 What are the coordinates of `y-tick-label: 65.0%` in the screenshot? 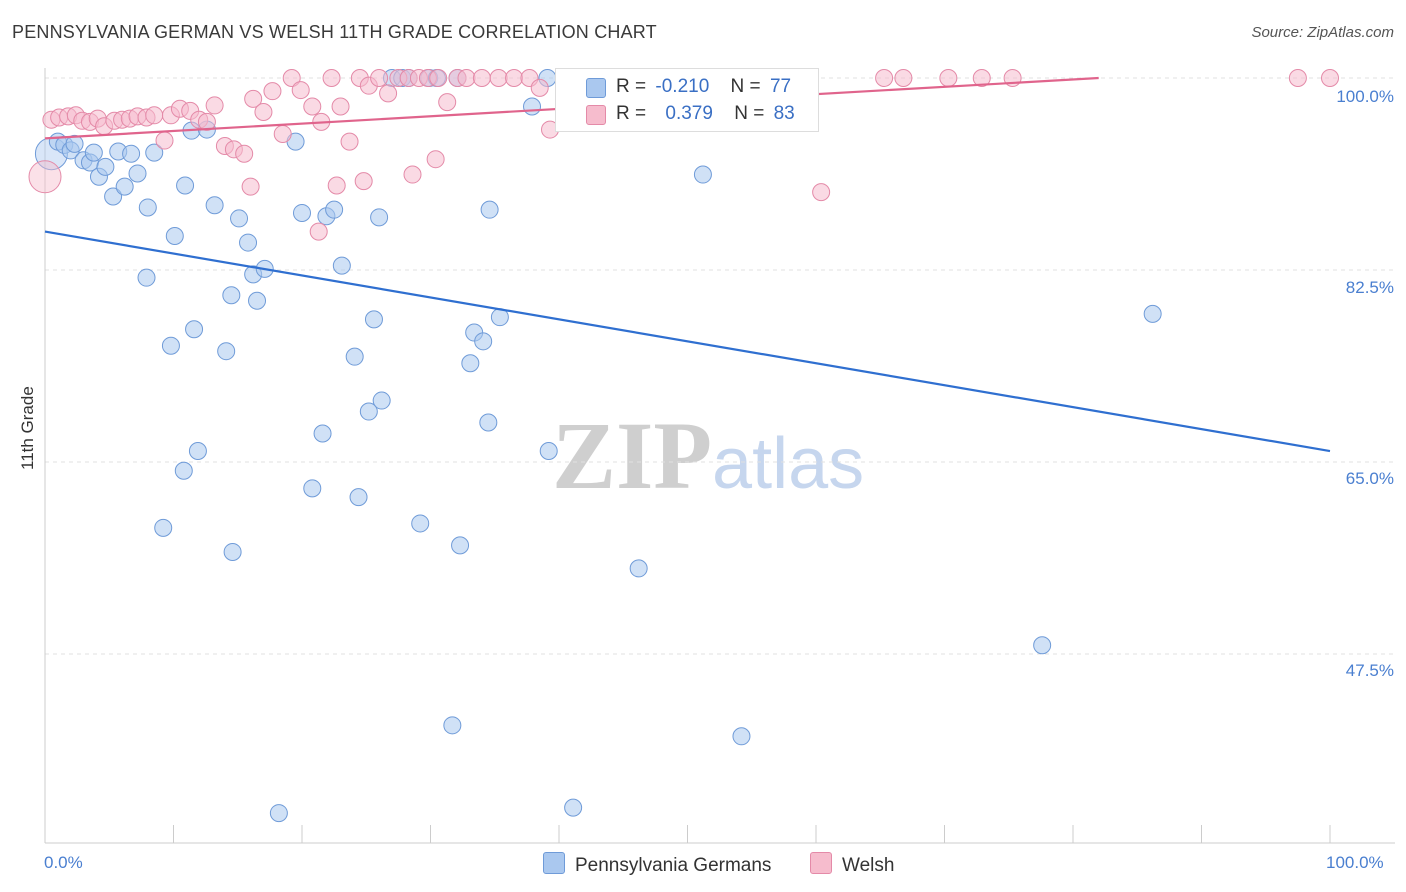 It's located at (1369, 478).